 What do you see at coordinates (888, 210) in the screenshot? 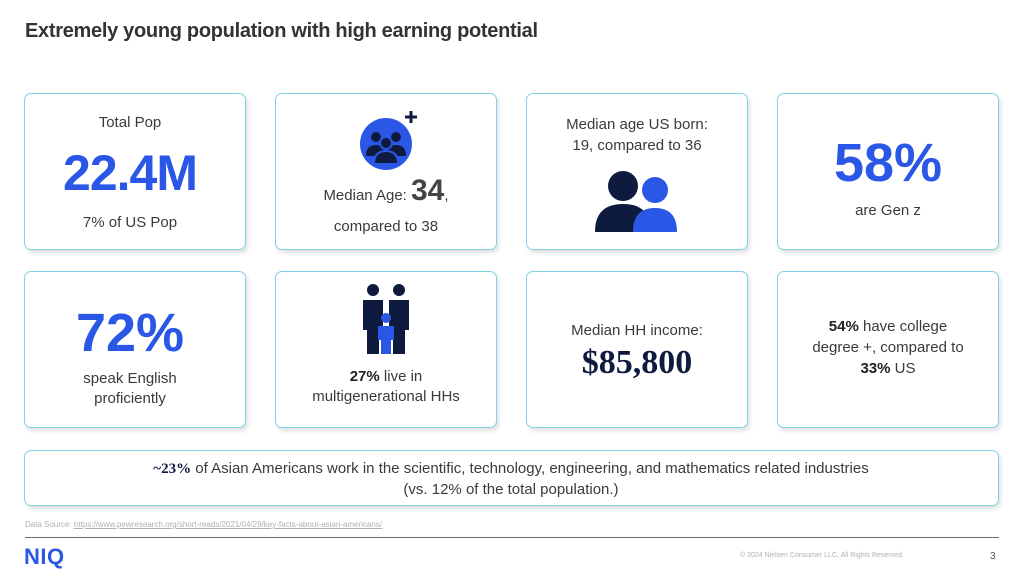
I see `gen-z-sub: are Gen z` at bounding box center [888, 210].